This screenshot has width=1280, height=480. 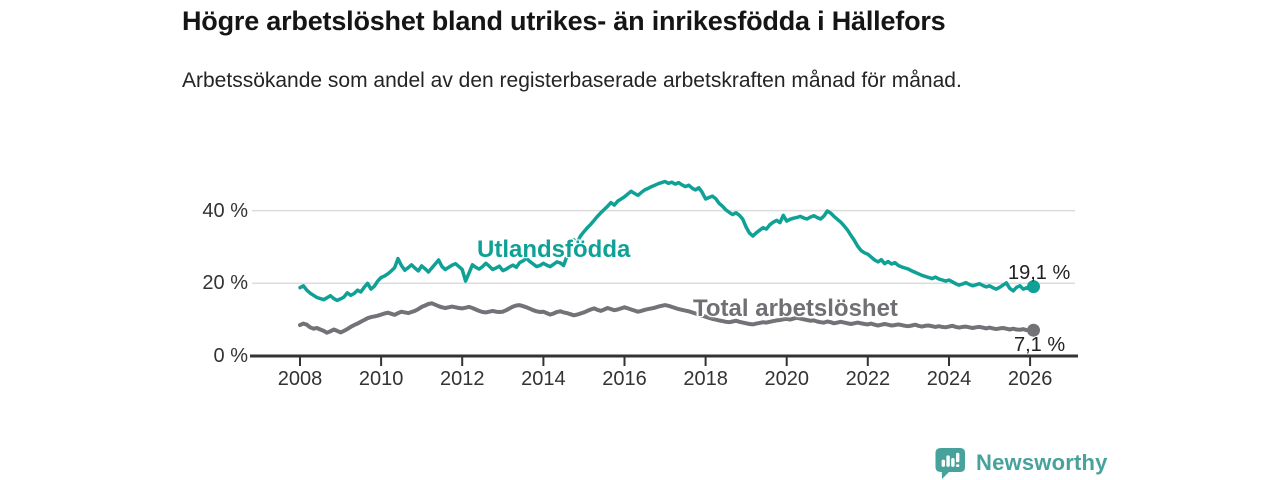 What do you see at coordinates (786, 379) in the screenshot?
I see `x-axis-label-2020: 2020` at bounding box center [786, 379].